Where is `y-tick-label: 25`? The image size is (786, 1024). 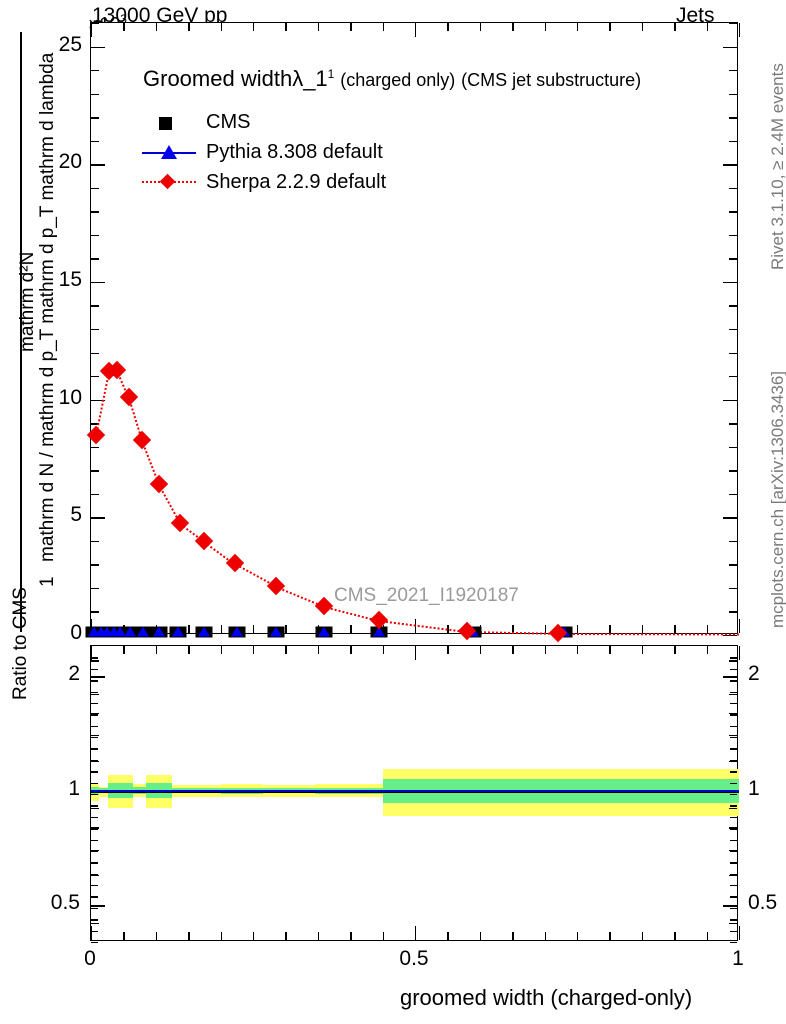 y-tick-label: 25 is located at coordinates (70, 44).